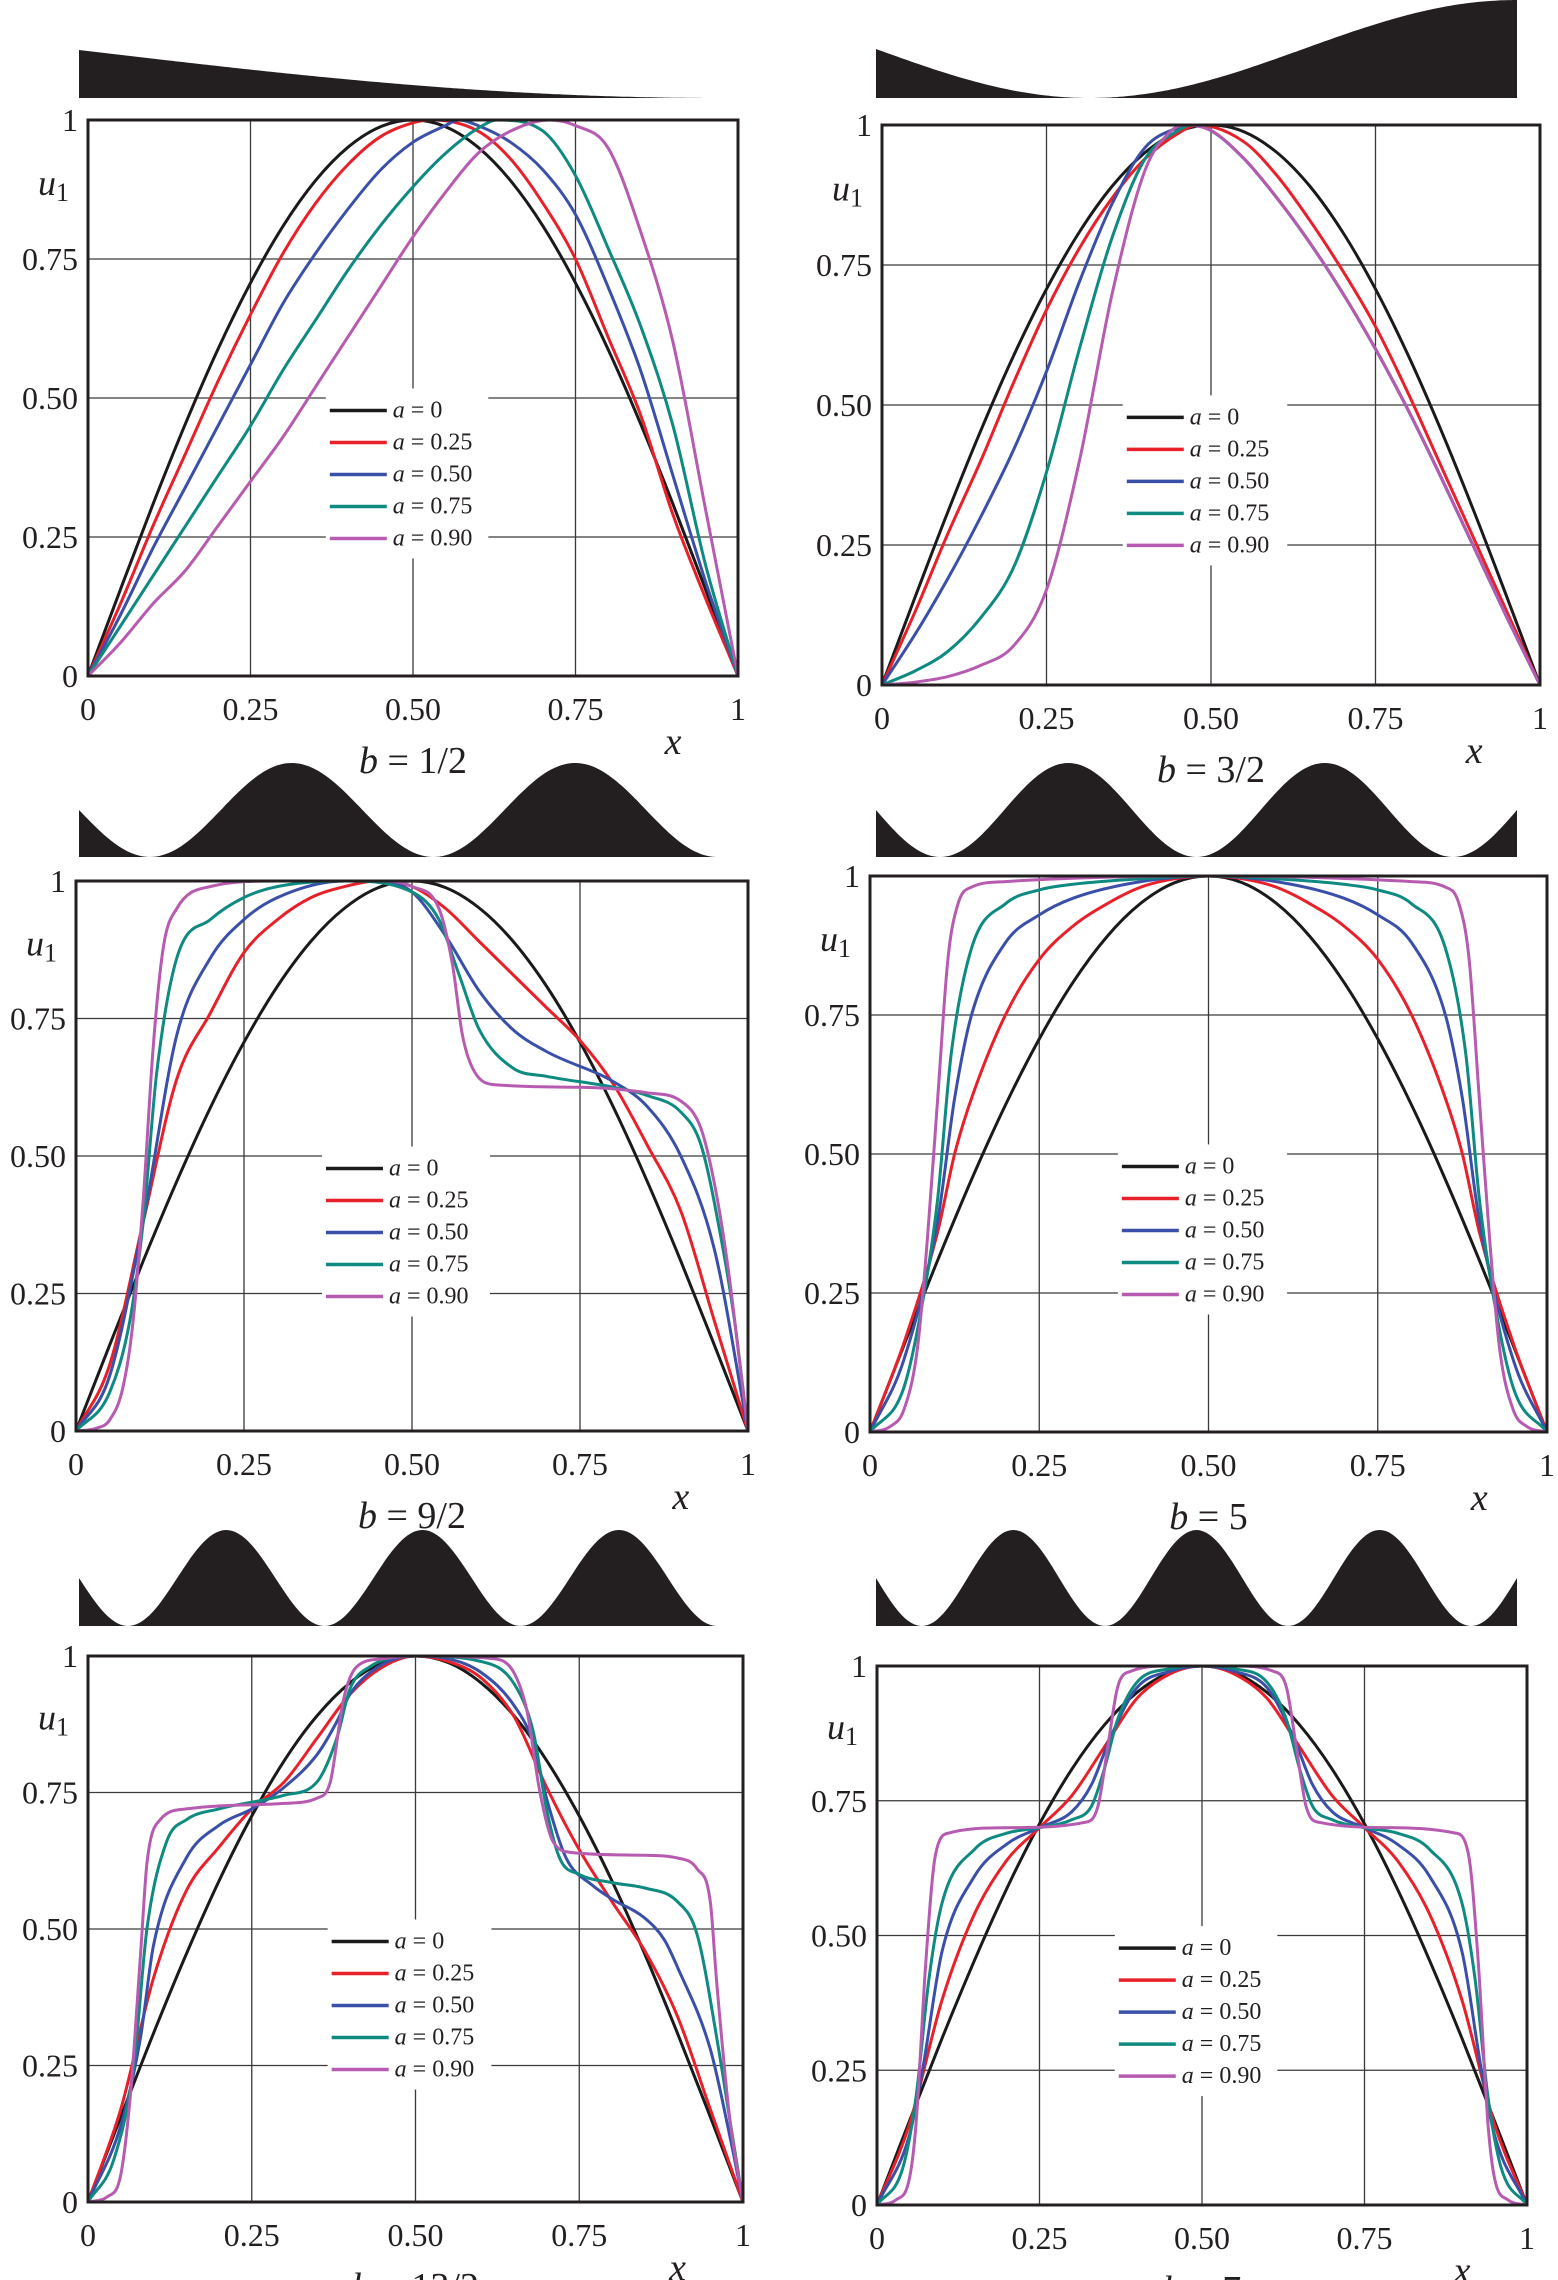 Image resolution: width=1558 pixels, height=2280 pixels. I want to click on series-line-a0.25, so click(413, 397).